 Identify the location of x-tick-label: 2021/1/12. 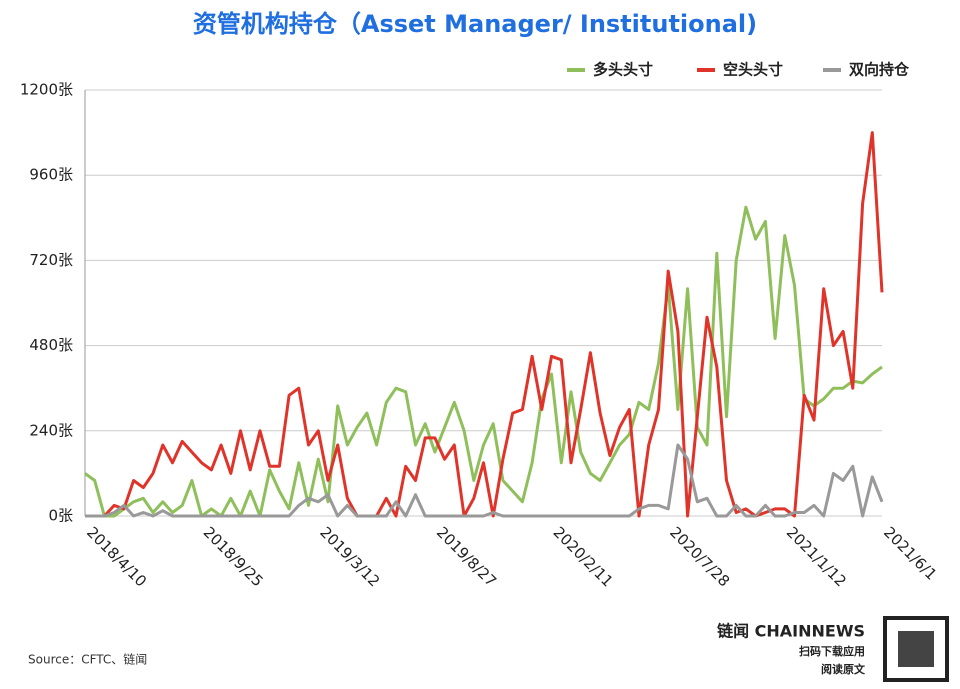
(816, 556).